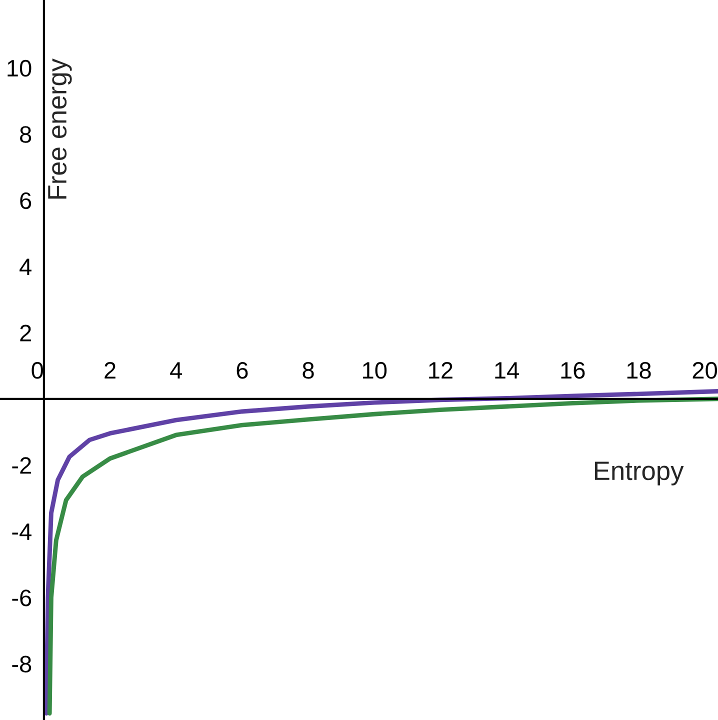  I want to click on x-tick-label: 16, so click(573, 370).